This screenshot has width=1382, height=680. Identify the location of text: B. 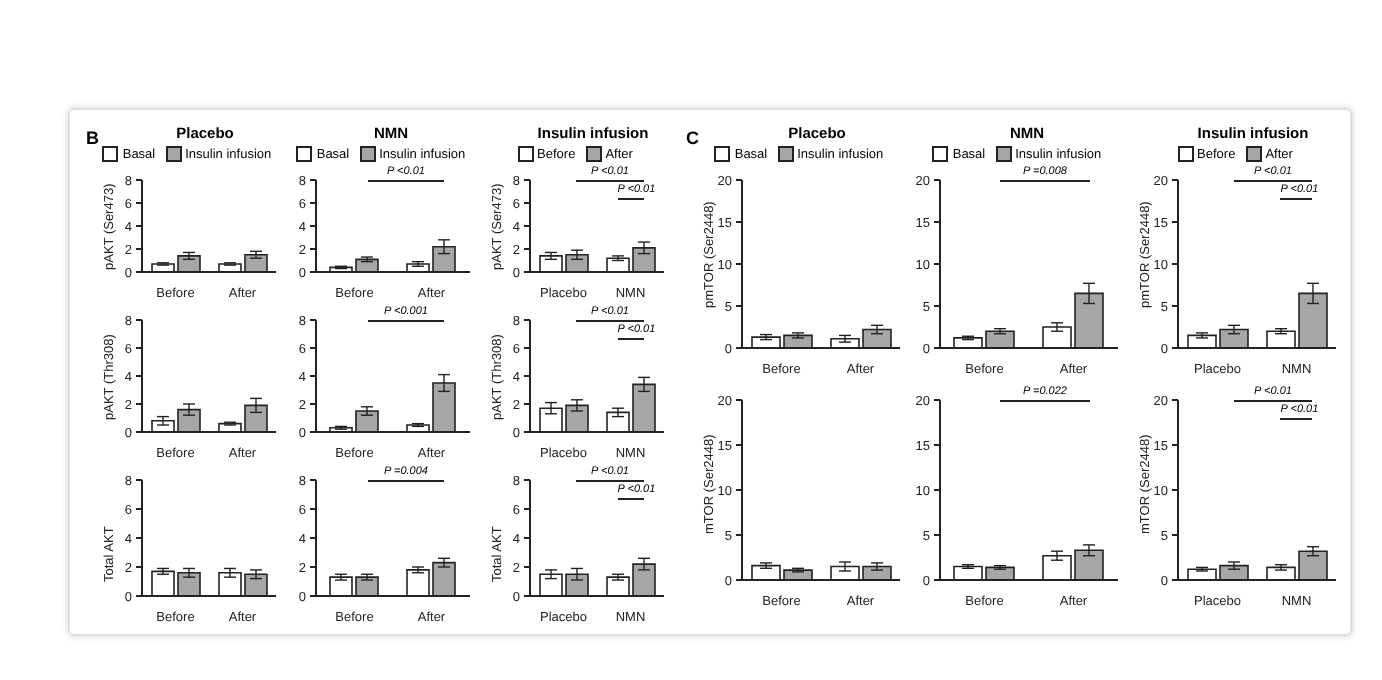
(92, 138).